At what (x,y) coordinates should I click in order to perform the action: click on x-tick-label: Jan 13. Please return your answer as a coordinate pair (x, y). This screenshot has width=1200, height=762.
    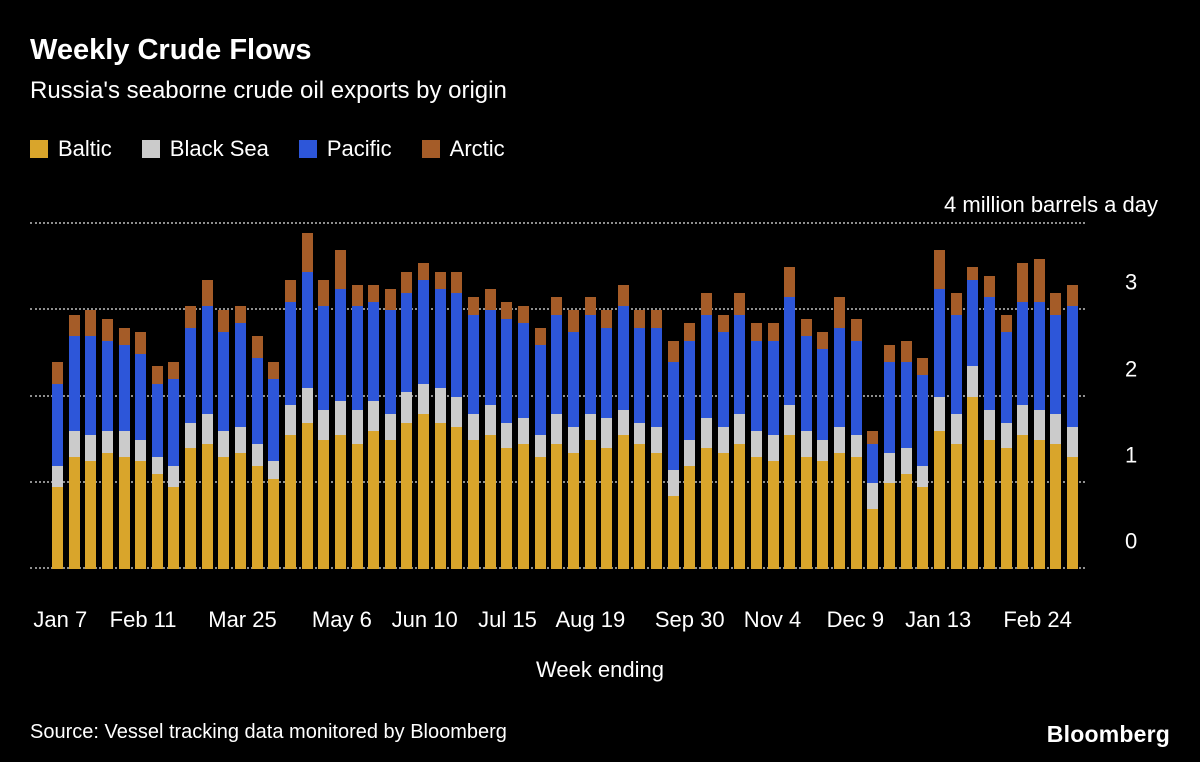
    Looking at the image, I should click on (938, 620).